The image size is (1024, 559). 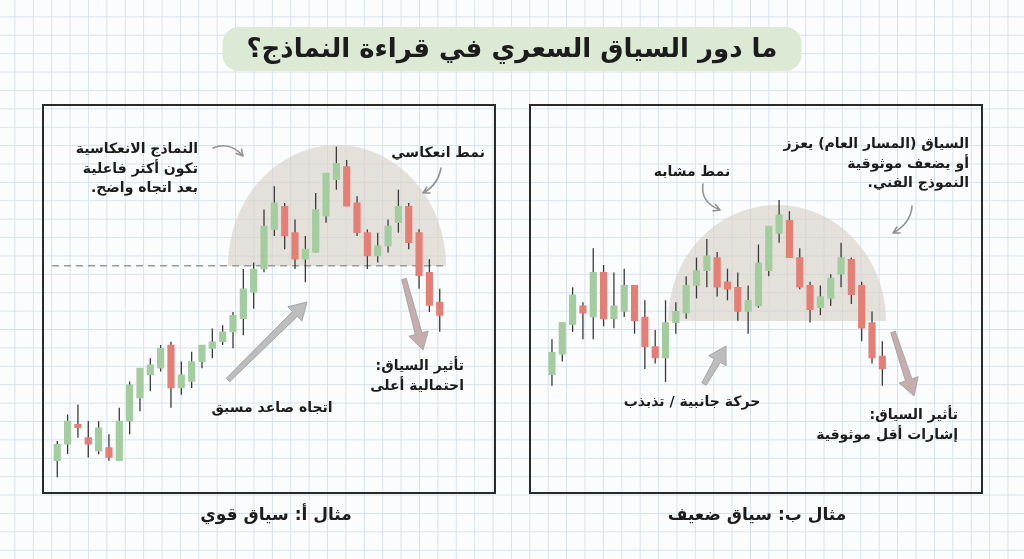 I want to click on x-axis-title: مثال ب: سياق ضعيف, so click(x=757, y=514).